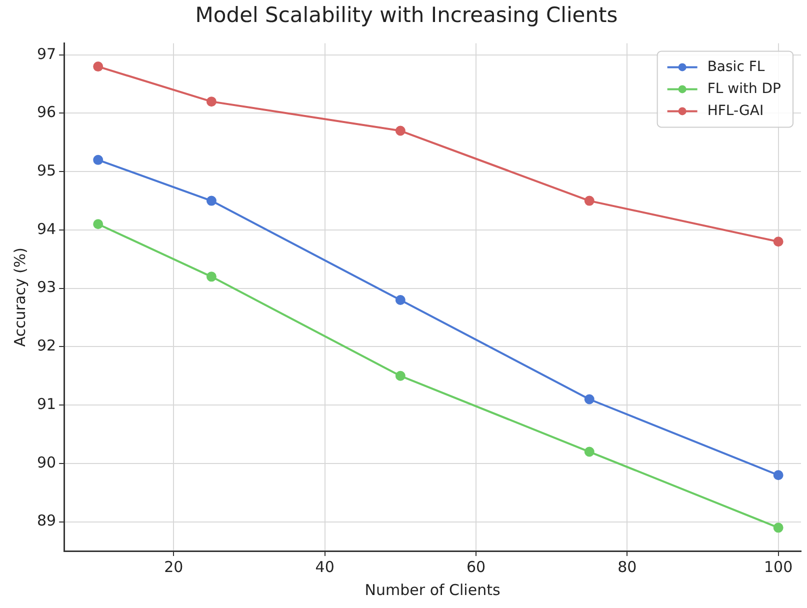  Describe the element at coordinates (735, 110) in the screenshot. I see `legend-label: HFL-GAI` at that location.